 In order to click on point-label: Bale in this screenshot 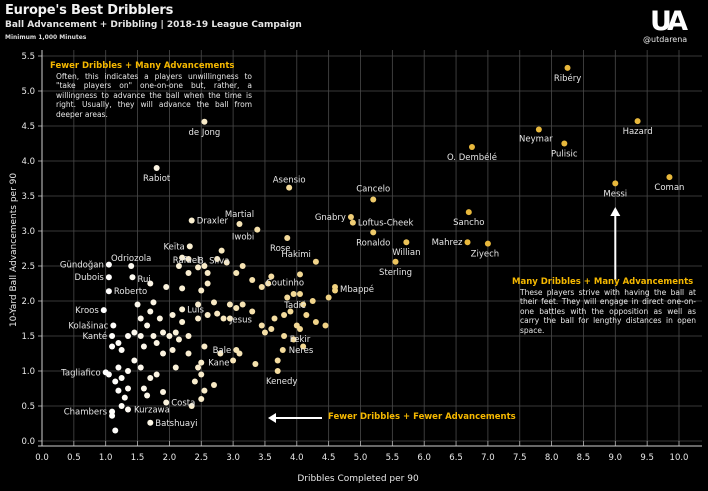, I will do `click(222, 351)`.